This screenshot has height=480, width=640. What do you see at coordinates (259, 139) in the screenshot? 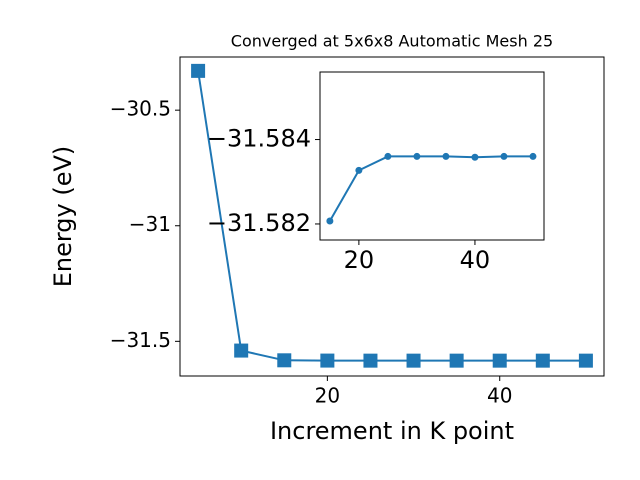
I see `y-tick-label: −31.584` at bounding box center [259, 139].